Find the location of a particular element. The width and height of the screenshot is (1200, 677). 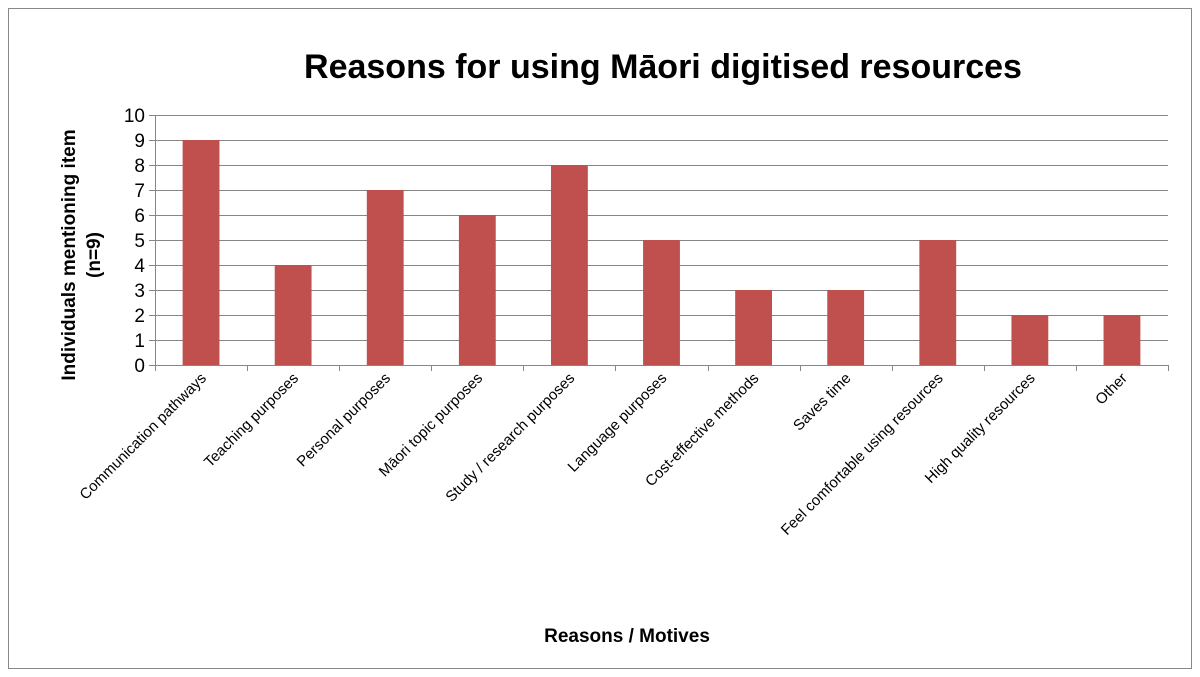

y-tick-label: 7 is located at coordinates (139, 191).